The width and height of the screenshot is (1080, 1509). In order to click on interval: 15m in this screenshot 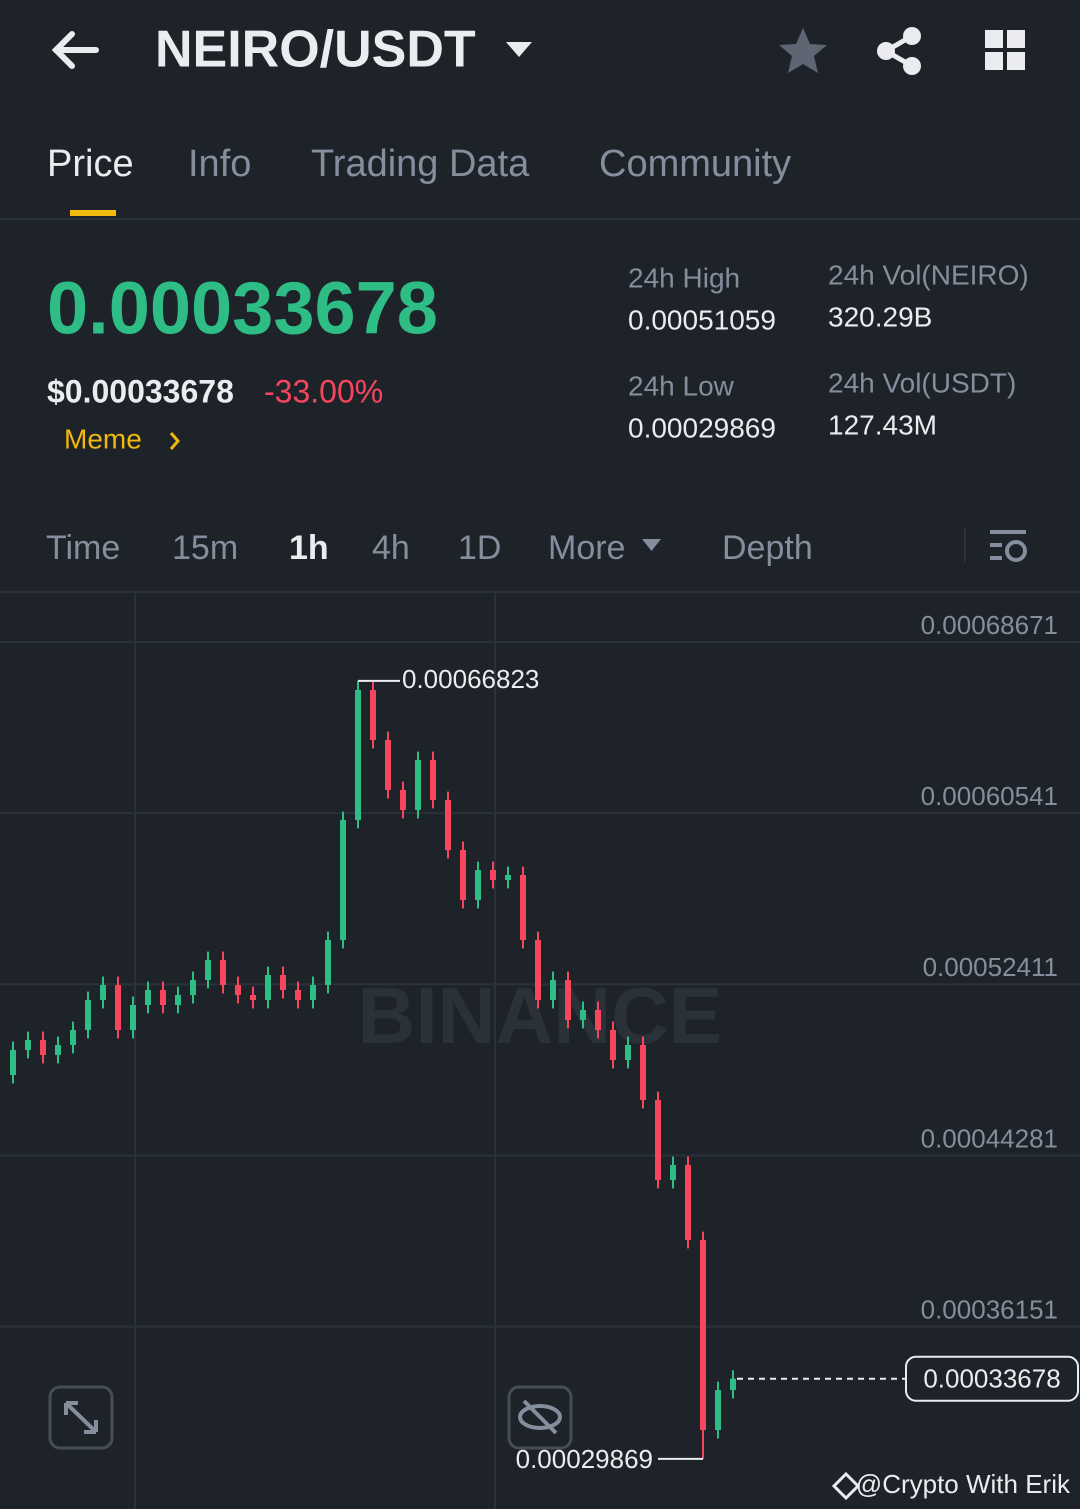, I will do `click(205, 548)`.